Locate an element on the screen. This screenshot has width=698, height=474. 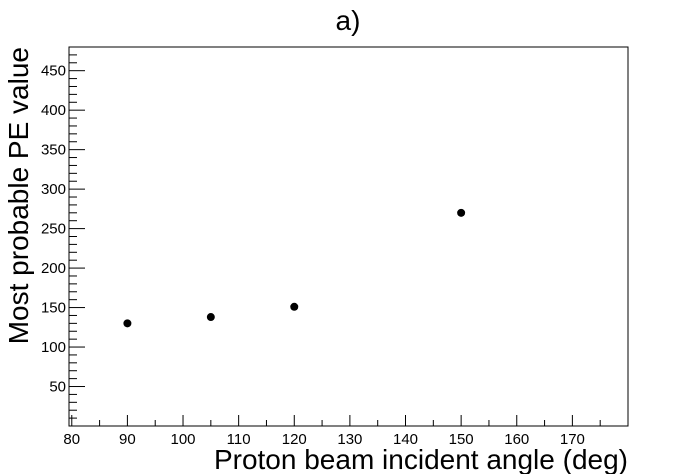
x-tick-label: 90 is located at coordinates (127, 439).